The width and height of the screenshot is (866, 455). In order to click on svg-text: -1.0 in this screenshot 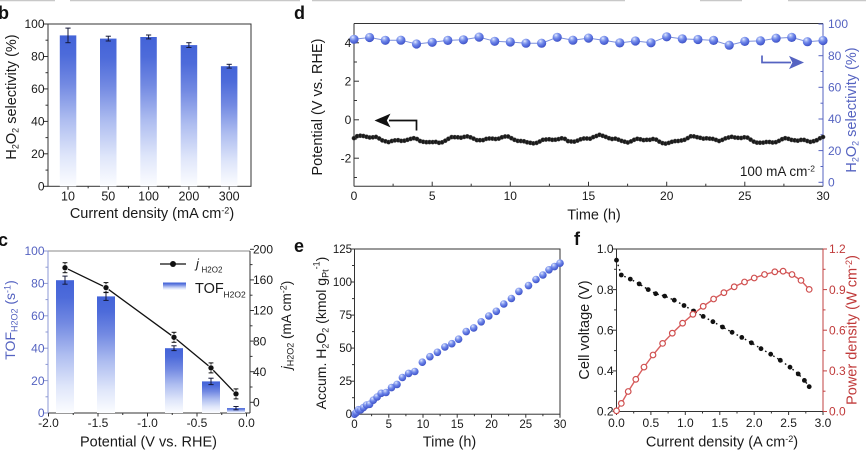, I will do `click(147, 423)`.